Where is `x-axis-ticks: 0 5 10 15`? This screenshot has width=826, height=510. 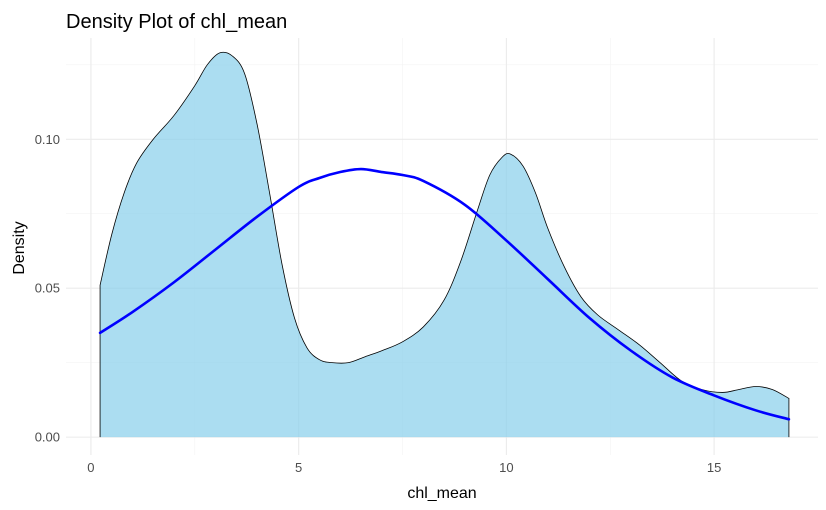 x-axis-ticks: 0 5 10 15 is located at coordinates (404, 467).